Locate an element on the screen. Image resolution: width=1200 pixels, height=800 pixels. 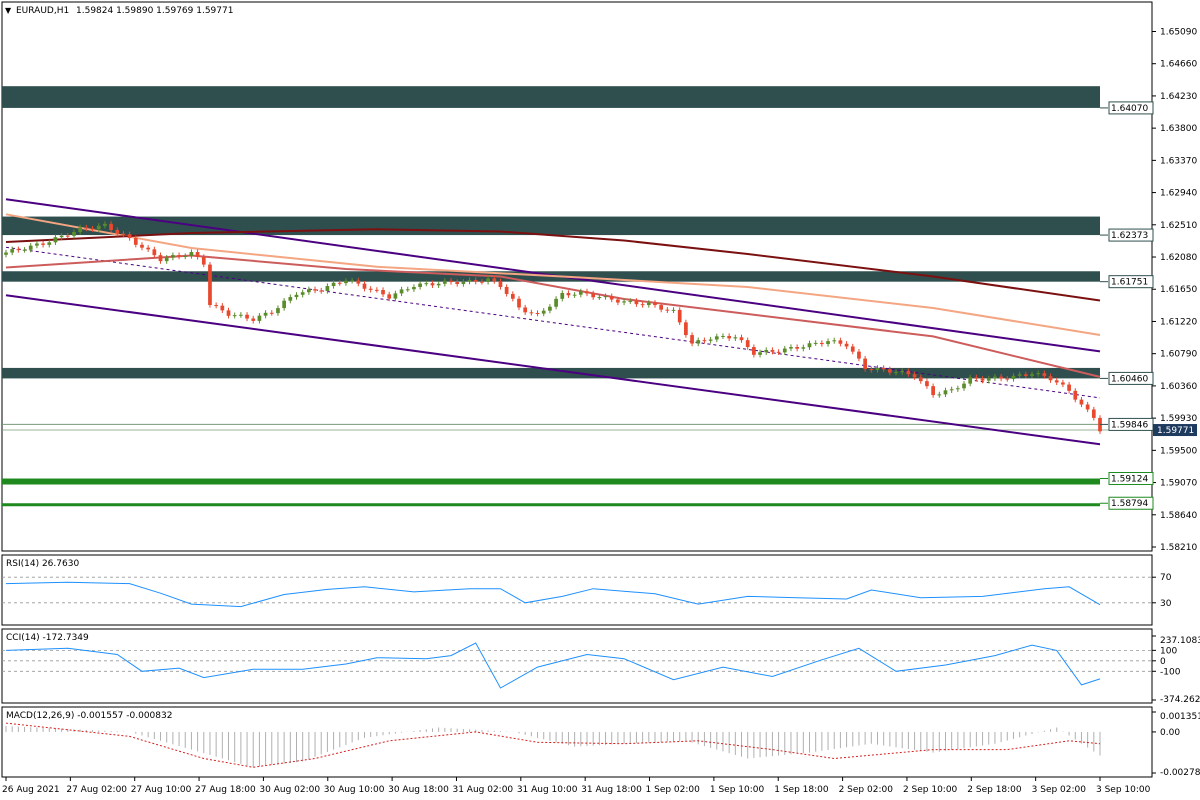
level-zone-1.59124 is located at coordinates (551, 481).